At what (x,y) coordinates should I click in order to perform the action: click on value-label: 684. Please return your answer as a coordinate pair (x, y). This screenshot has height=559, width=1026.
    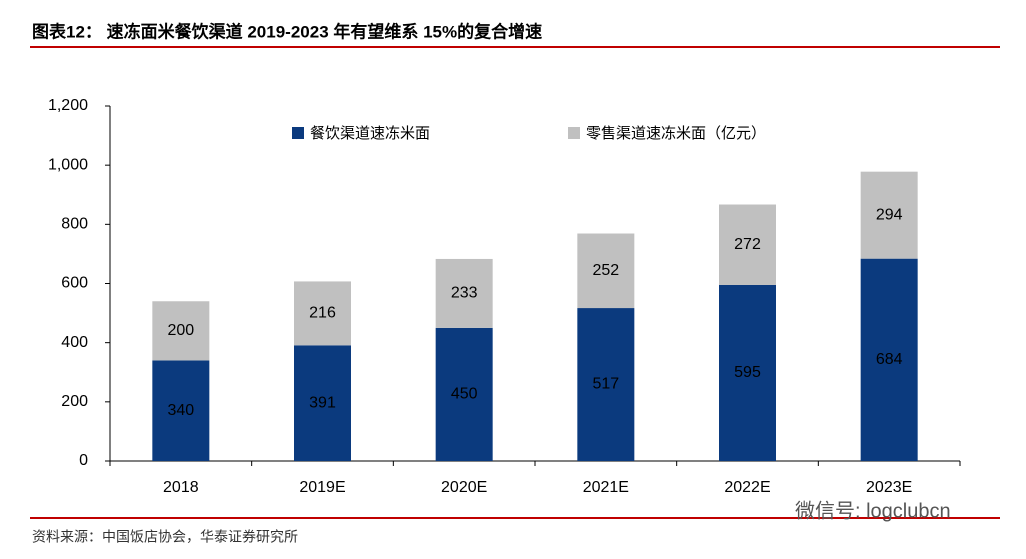
    Looking at the image, I should click on (889, 359).